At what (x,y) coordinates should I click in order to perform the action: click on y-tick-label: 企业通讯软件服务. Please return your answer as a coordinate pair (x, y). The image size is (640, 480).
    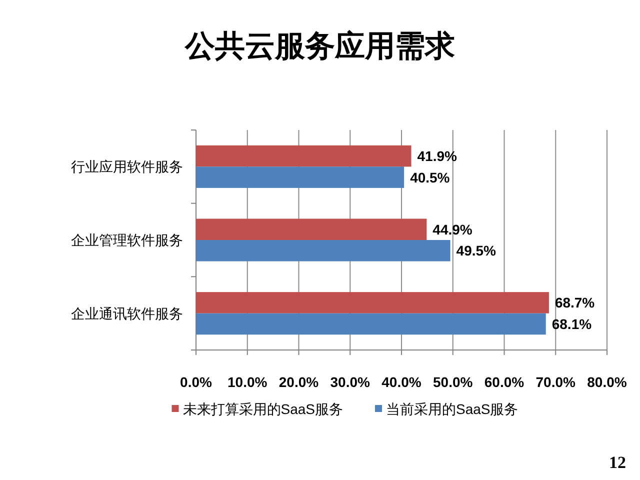
    Looking at the image, I should click on (127, 314).